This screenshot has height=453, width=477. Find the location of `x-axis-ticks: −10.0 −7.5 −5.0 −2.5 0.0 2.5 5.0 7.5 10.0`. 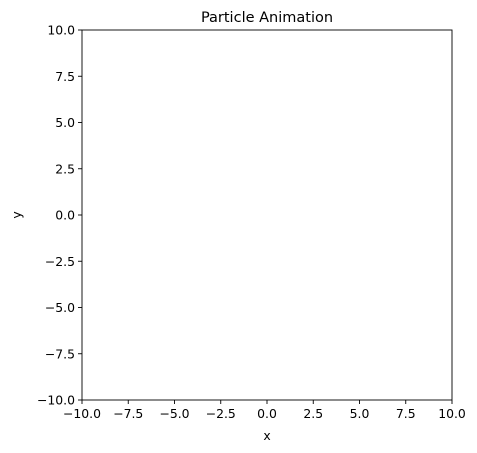

x-axis-ticks: −10.0 −7.5 −5.0 −2.5 0.0 2.5 5.0 7.5 10.0 is located at coordinates (264, 410).